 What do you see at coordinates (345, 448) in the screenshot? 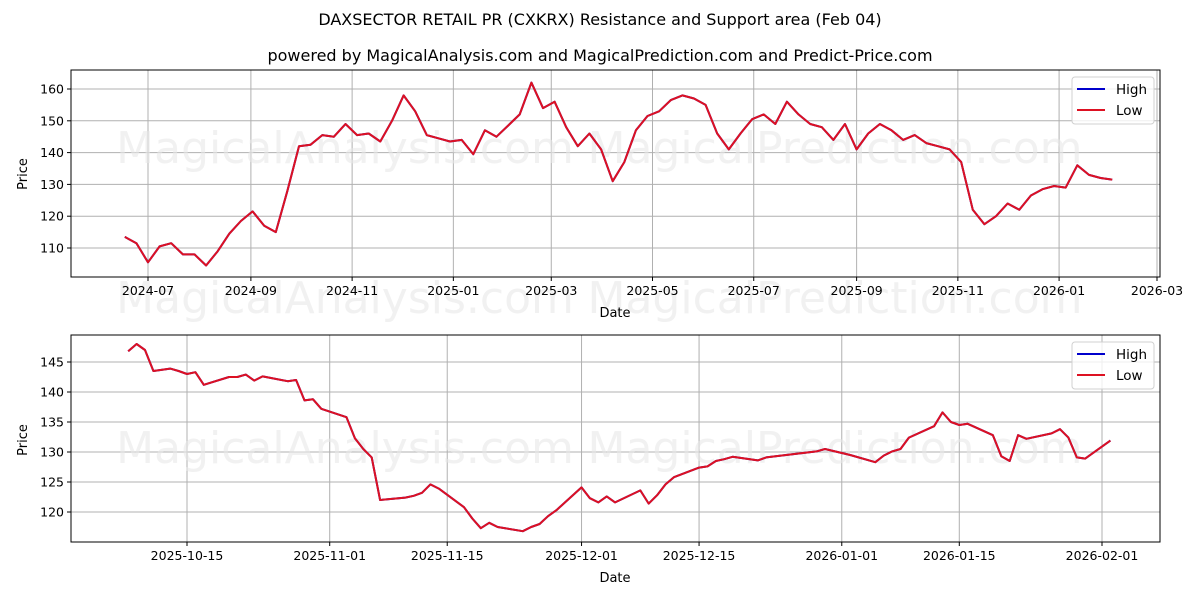
I see `watermark-analysis-3: MagicalAnalysis.com` at bounding box center [345, 448].